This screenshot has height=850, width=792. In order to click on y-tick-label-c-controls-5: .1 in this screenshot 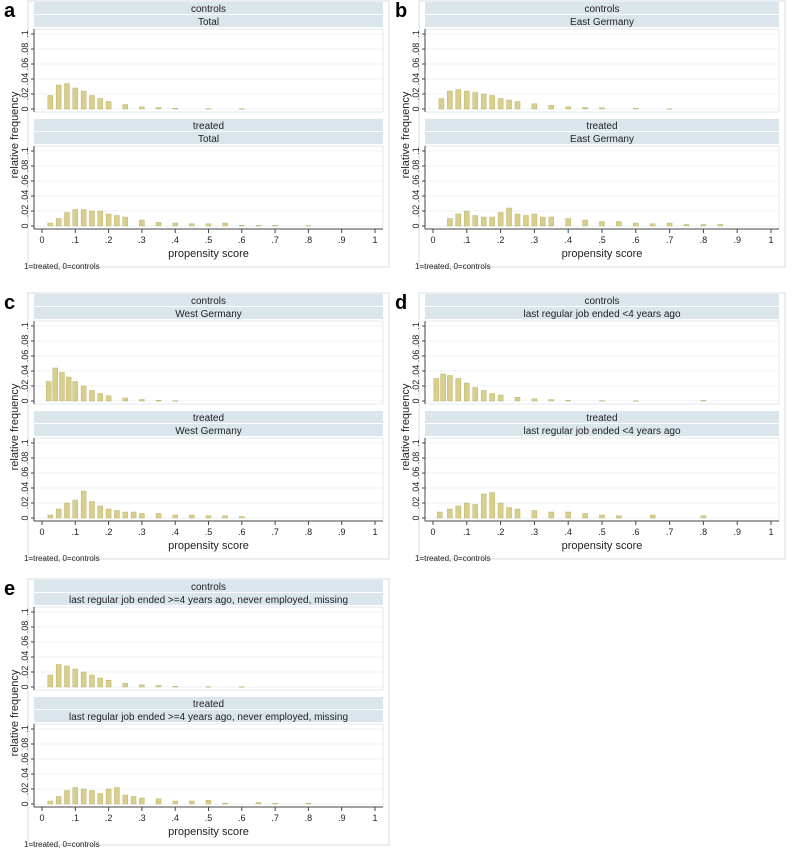, I will do `click(25, 326)`.